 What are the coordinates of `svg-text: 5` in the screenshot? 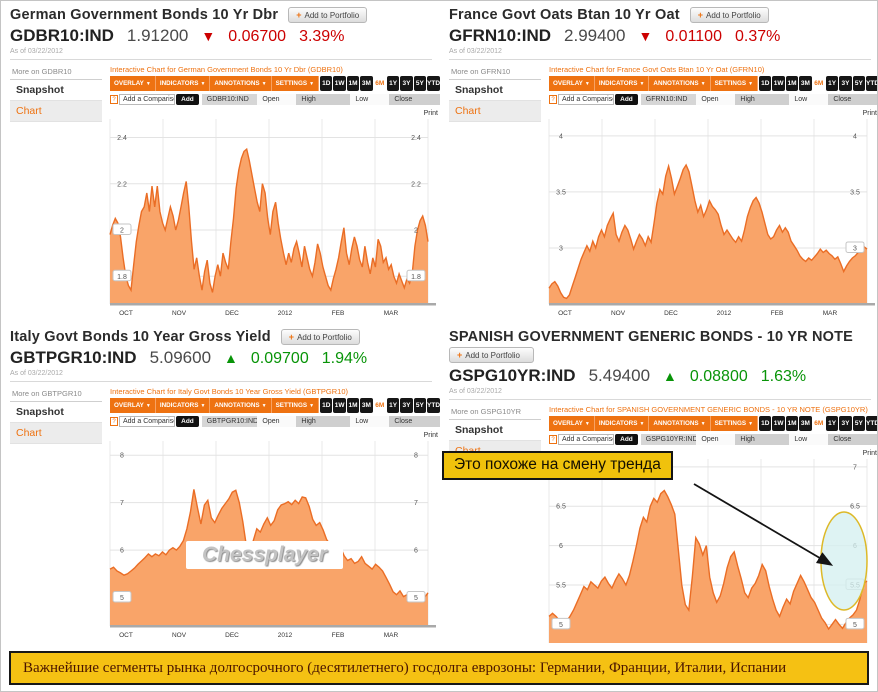 It's located at (561, 625).